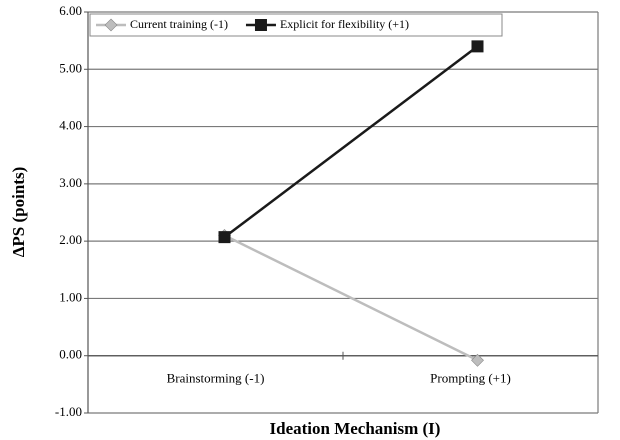  I want to click on y-tick-label: 6.00, so click(70, 10).